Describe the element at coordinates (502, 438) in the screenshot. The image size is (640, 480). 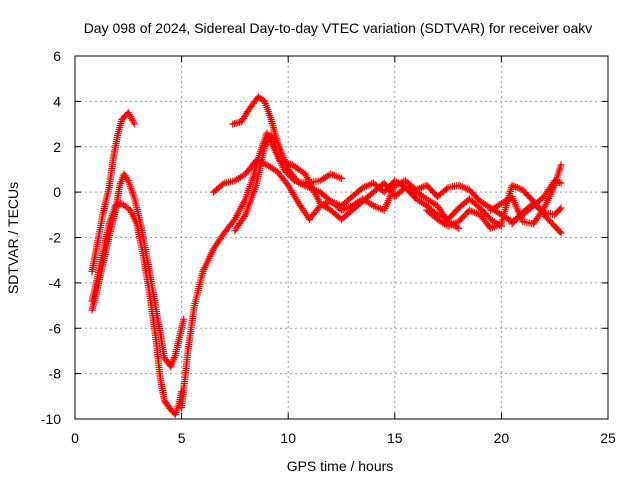
I see `x-tick-label-4: 20` at that location.